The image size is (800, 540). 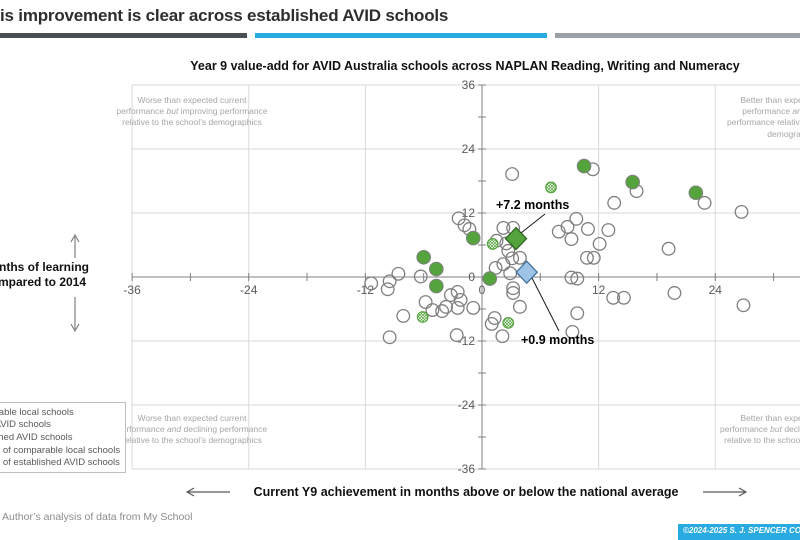 What do you see at coordinates (37, 412) in the screenshot?
I see `legend-item-comparable-local: Comparable local schools` at bounding box center [37, 412].